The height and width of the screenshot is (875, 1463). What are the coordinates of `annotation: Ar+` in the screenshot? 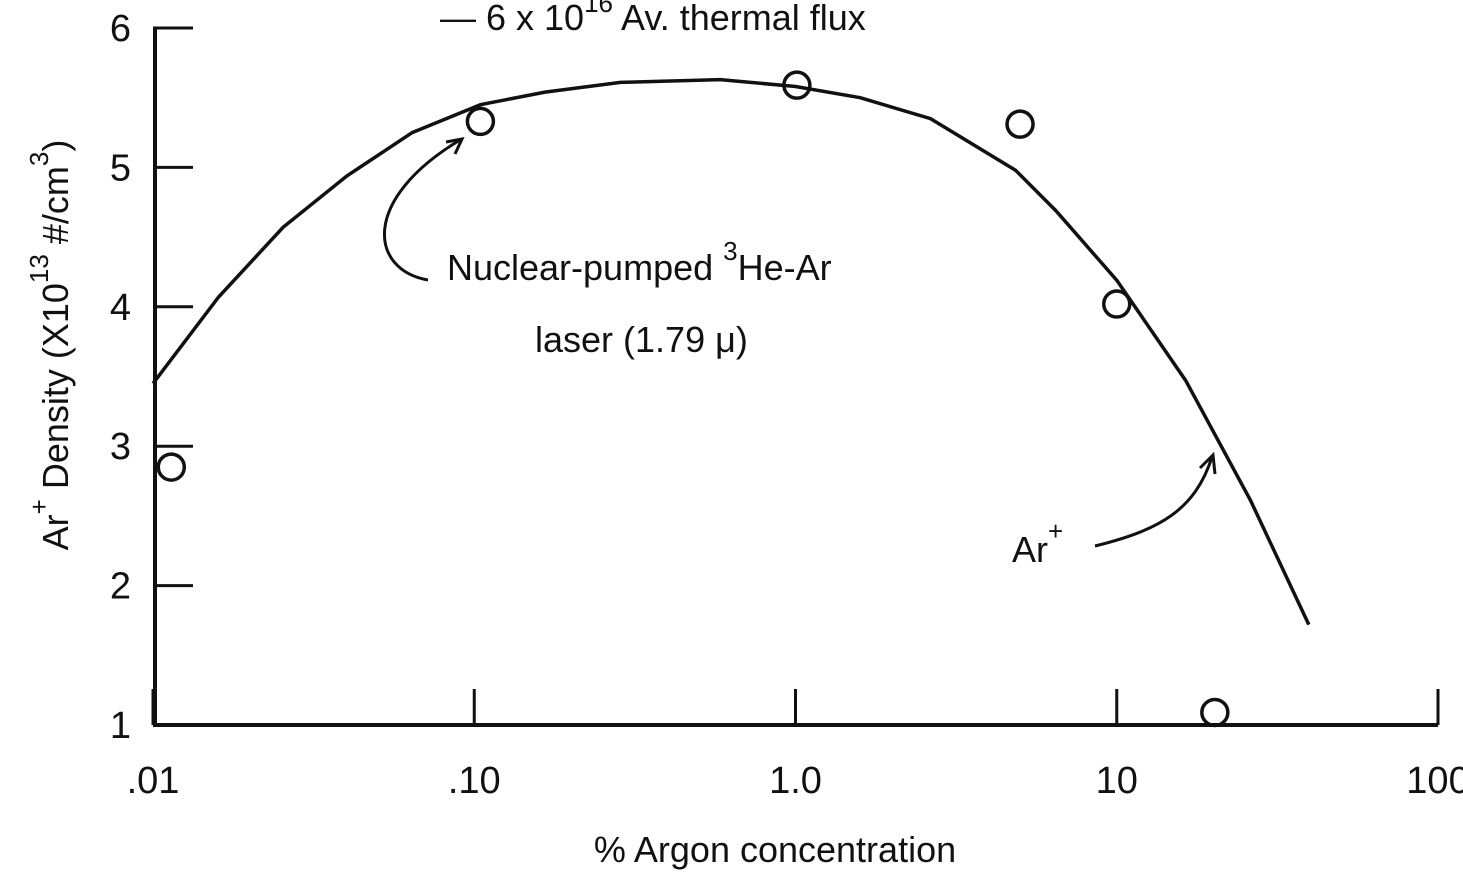 It's located at (1037, 543).